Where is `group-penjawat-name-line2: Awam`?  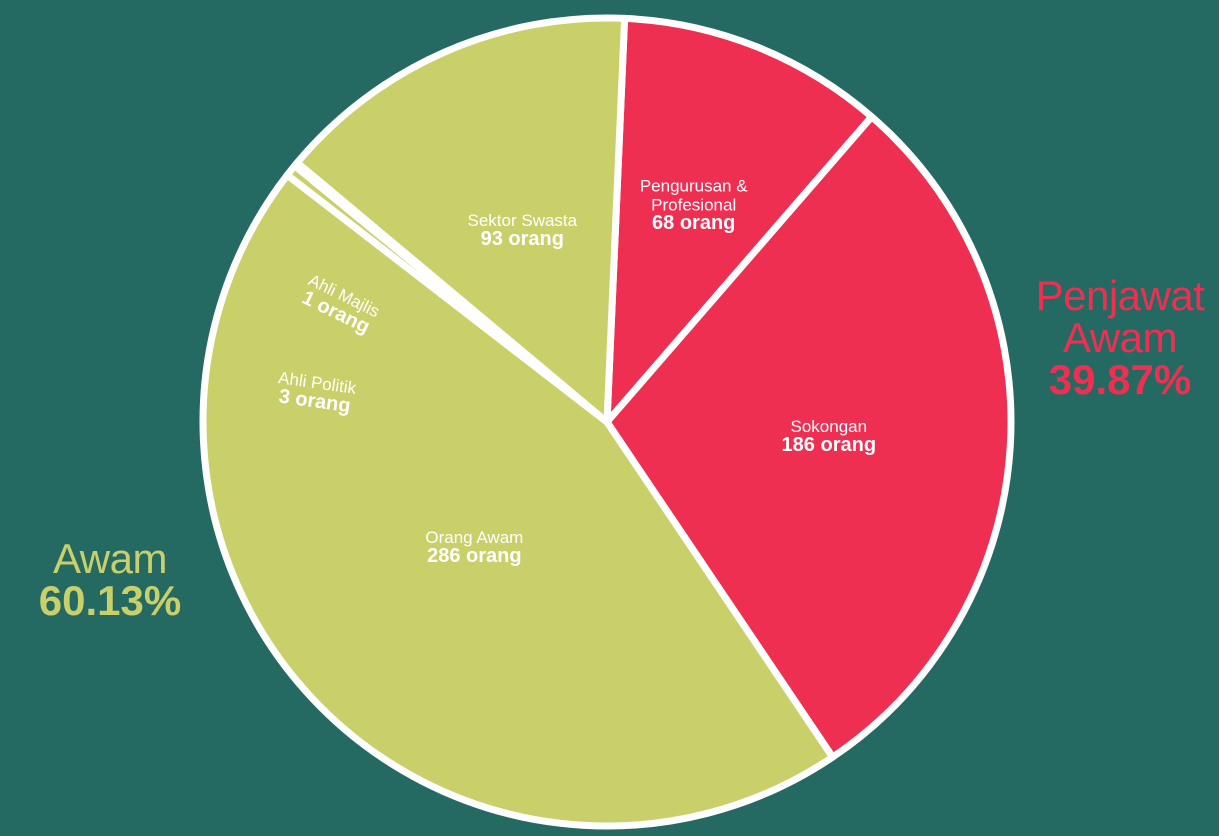 group-penjawat-name-line2: Awam is located at coordinates (1120, 337).